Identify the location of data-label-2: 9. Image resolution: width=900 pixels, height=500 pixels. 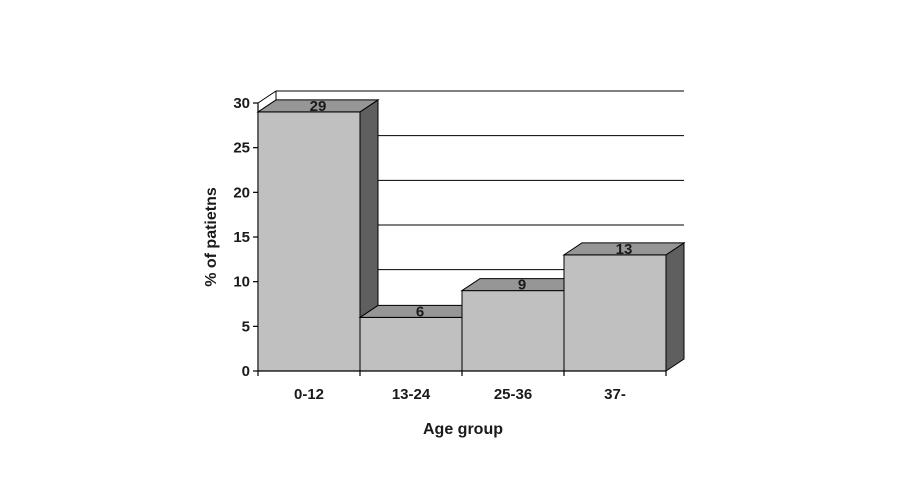
(522, 285).